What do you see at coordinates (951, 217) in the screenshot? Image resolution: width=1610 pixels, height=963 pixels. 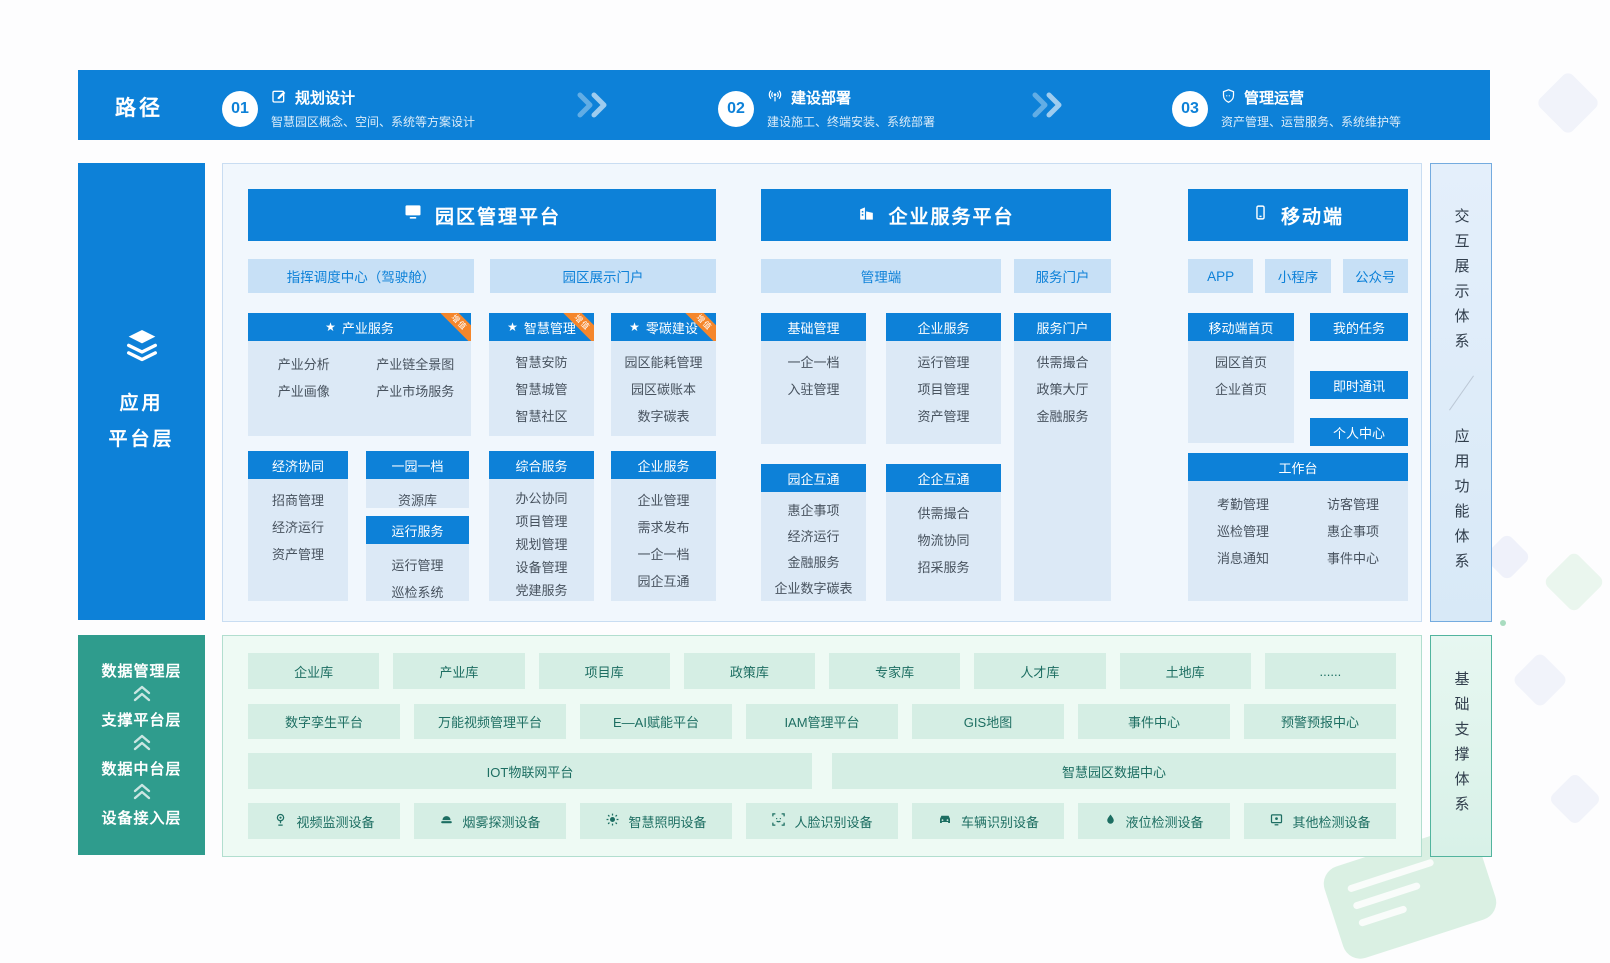 I see `platform-title: 企业服务平台` at bounding box center [951, 217].